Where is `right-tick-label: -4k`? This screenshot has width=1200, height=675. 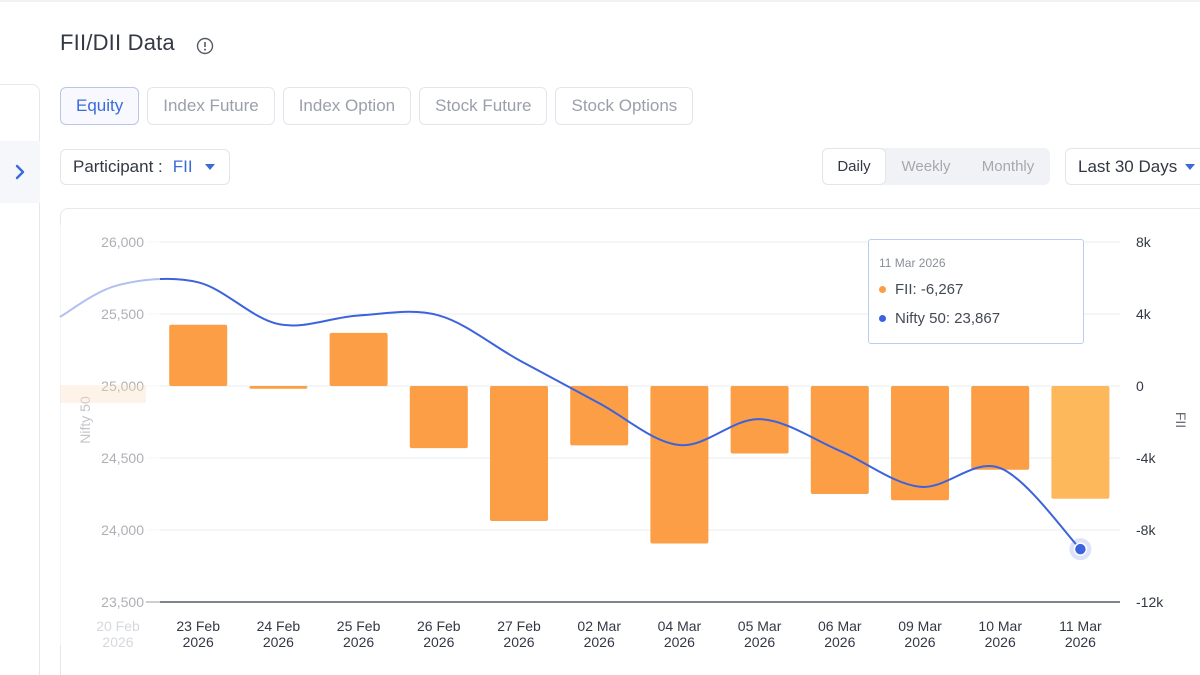
right-tick-label: -4k is located at coordinates (1146, 458).